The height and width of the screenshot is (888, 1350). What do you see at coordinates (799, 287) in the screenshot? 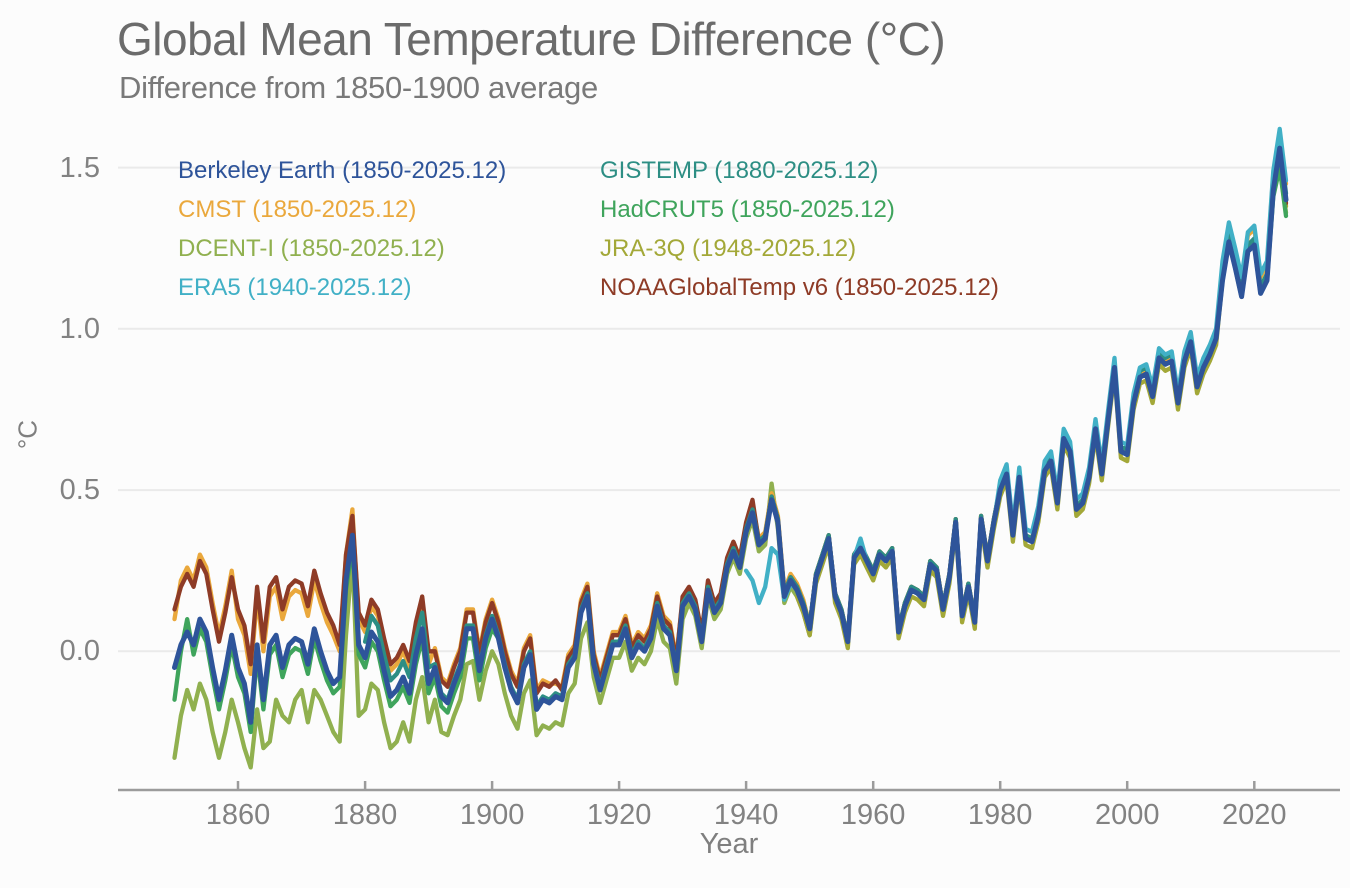
I see `legend-item-noaaglobaltemp-v6: NOAAGlobalTemp v6 (1850-2025.12)` at bounding box center [799, 287].